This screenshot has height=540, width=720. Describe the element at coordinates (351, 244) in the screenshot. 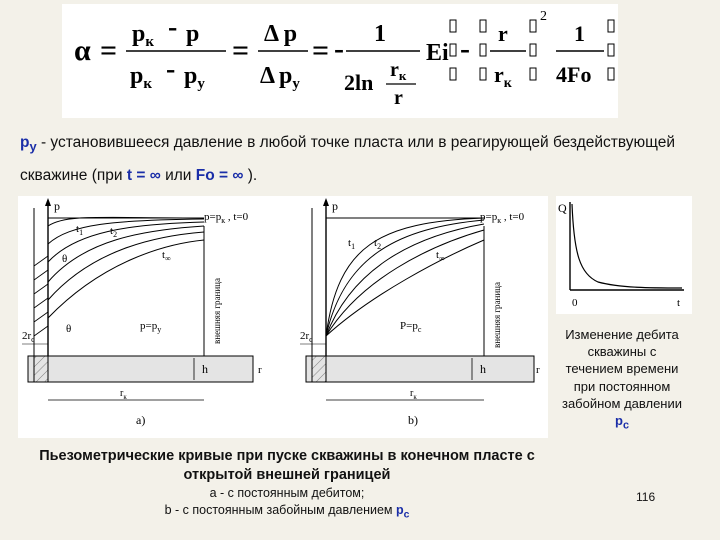

I see `panel-b-t1: t1` at that location.